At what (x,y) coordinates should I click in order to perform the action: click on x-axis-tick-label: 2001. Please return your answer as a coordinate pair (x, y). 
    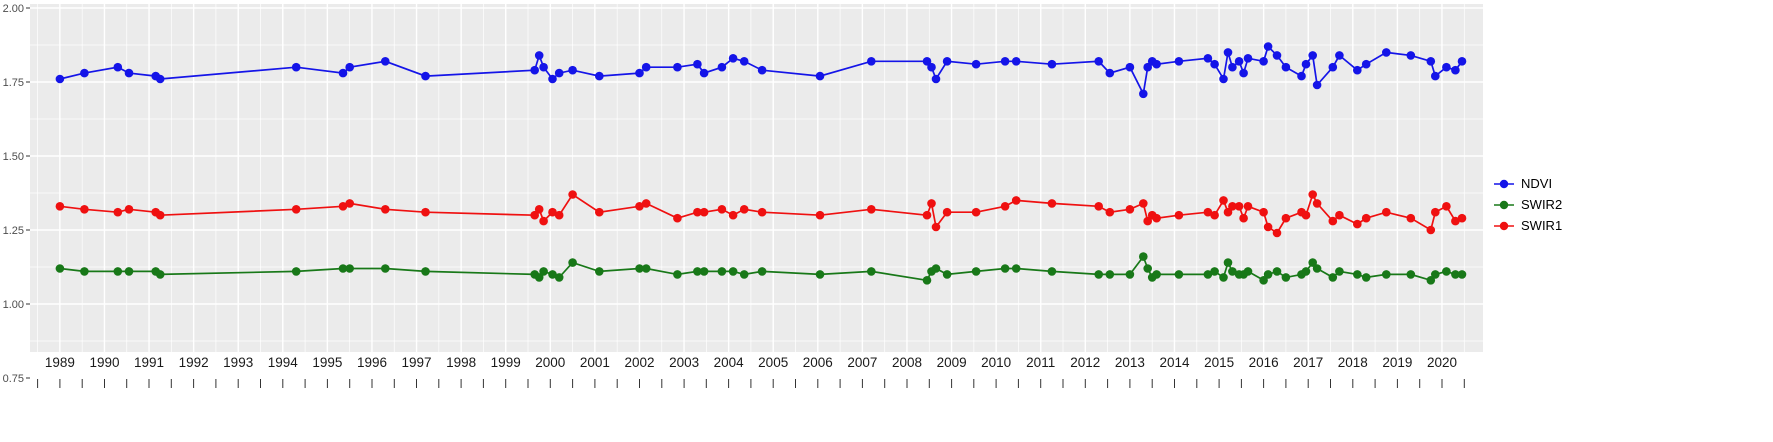
    Looking at the image, I should click on (595, 362).